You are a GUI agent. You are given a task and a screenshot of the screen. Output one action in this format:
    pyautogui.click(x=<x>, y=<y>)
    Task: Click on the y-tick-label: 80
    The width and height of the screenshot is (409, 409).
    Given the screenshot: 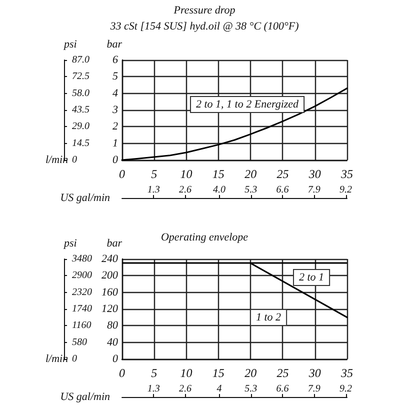 What is the action you would take?
    pyautogui.click(x=112, y=326)
    